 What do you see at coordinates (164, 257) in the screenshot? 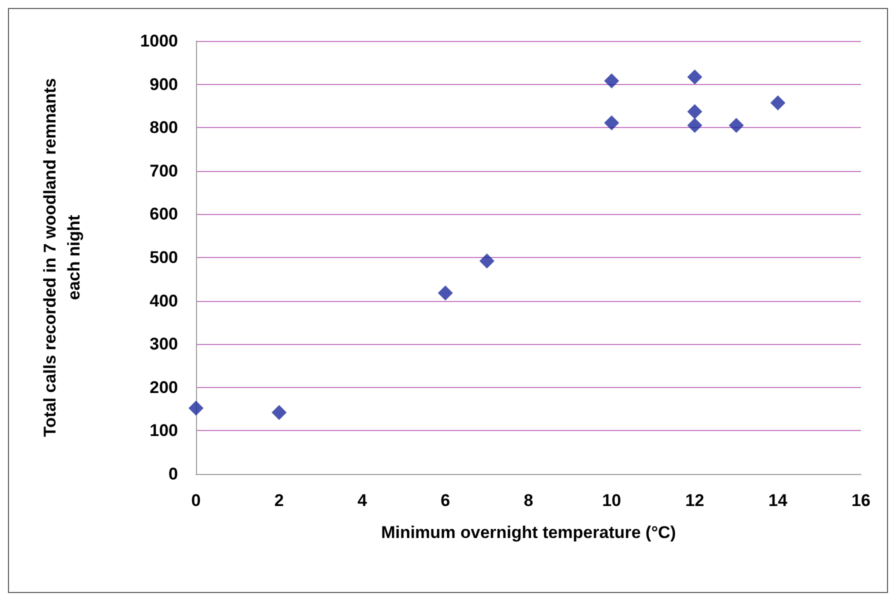
I see `y-tick-label: 500` at bounding box center [164, 257].